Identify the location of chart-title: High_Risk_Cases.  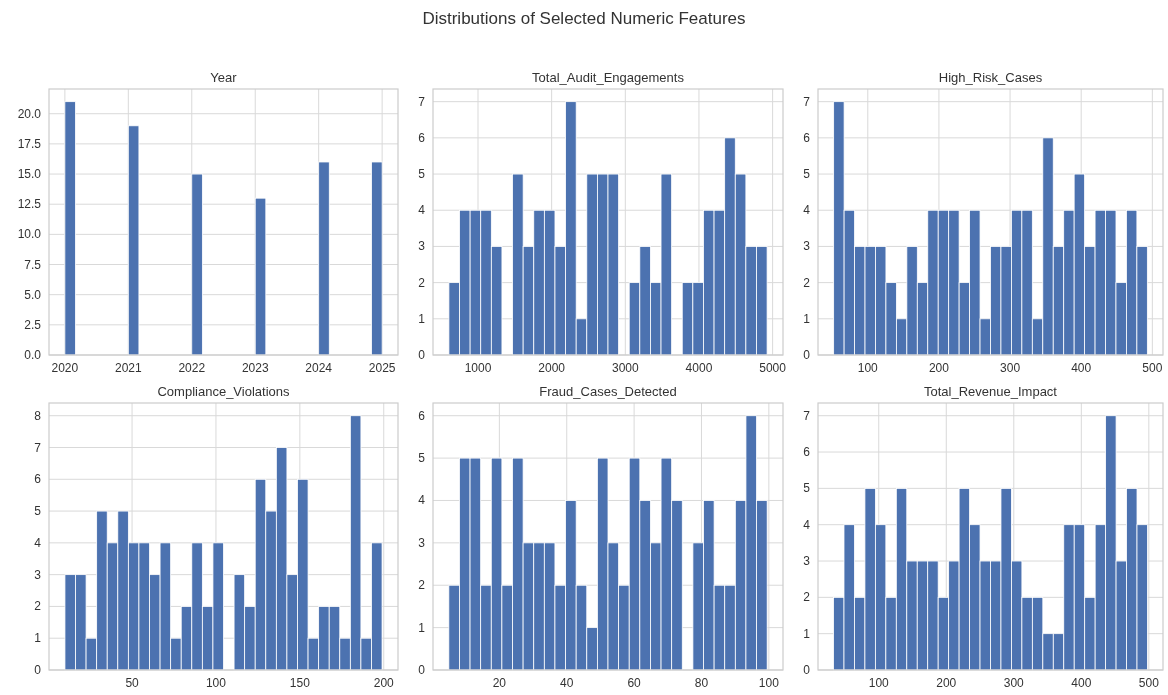
(990, 77).